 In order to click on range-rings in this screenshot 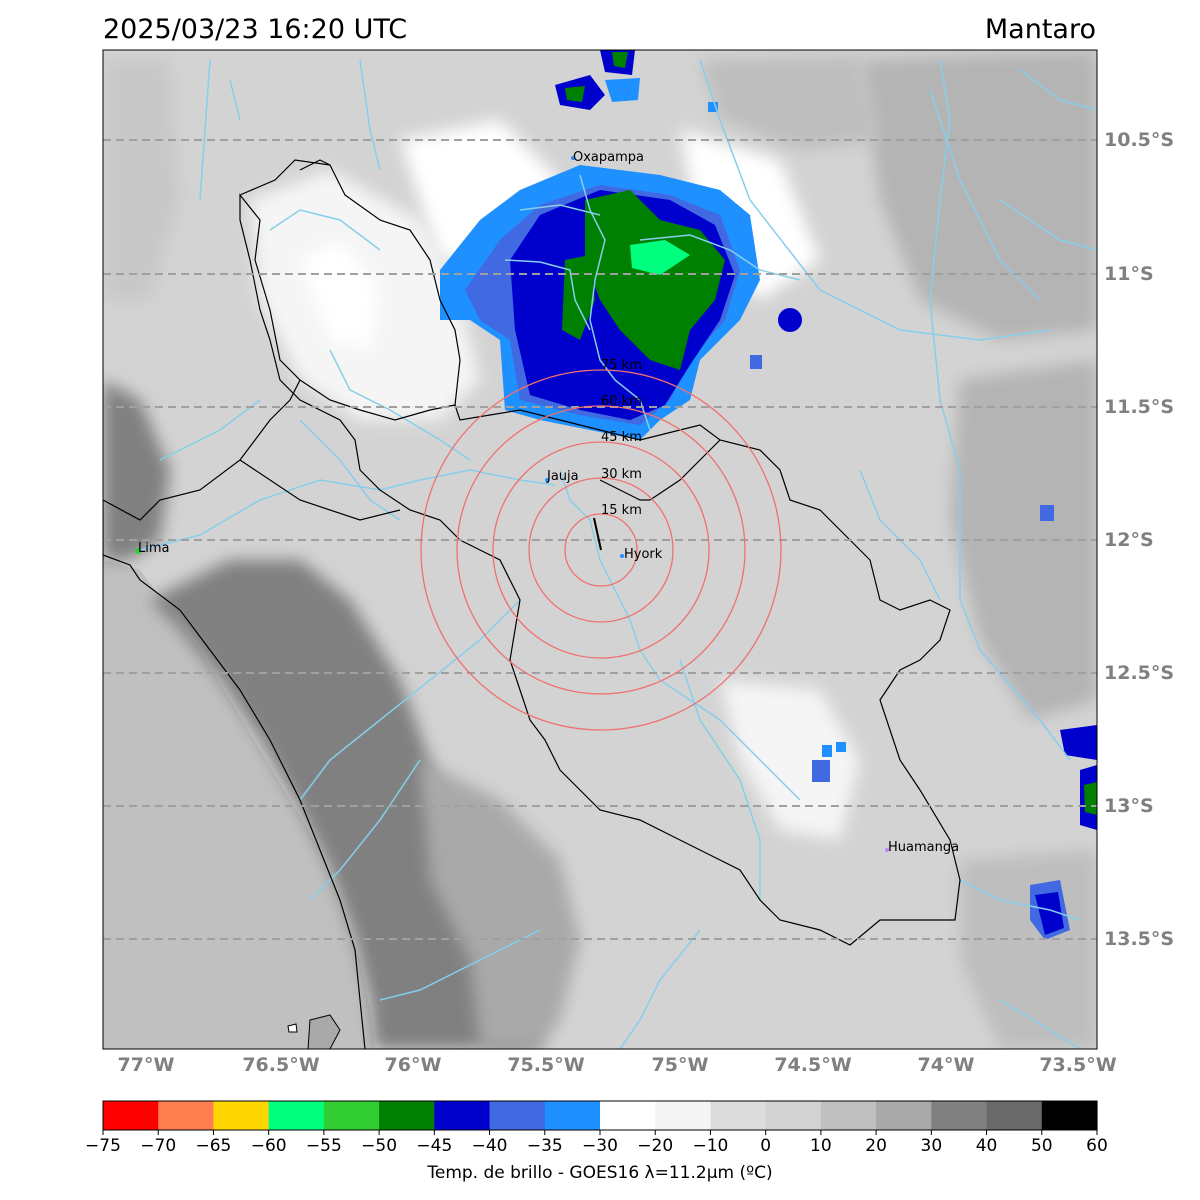, I will do `click(601, 550)`.